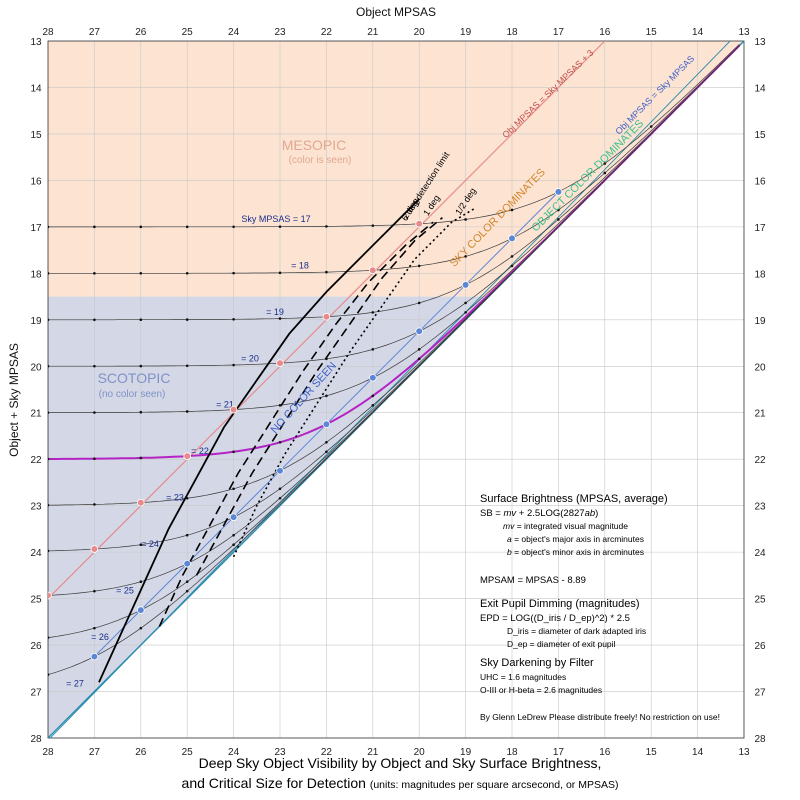 Image resolution: width=800 pixels, height=800 pixels. I want to click on sb-def-a: a = object's major axis in arcminutes, so click(575, 539).